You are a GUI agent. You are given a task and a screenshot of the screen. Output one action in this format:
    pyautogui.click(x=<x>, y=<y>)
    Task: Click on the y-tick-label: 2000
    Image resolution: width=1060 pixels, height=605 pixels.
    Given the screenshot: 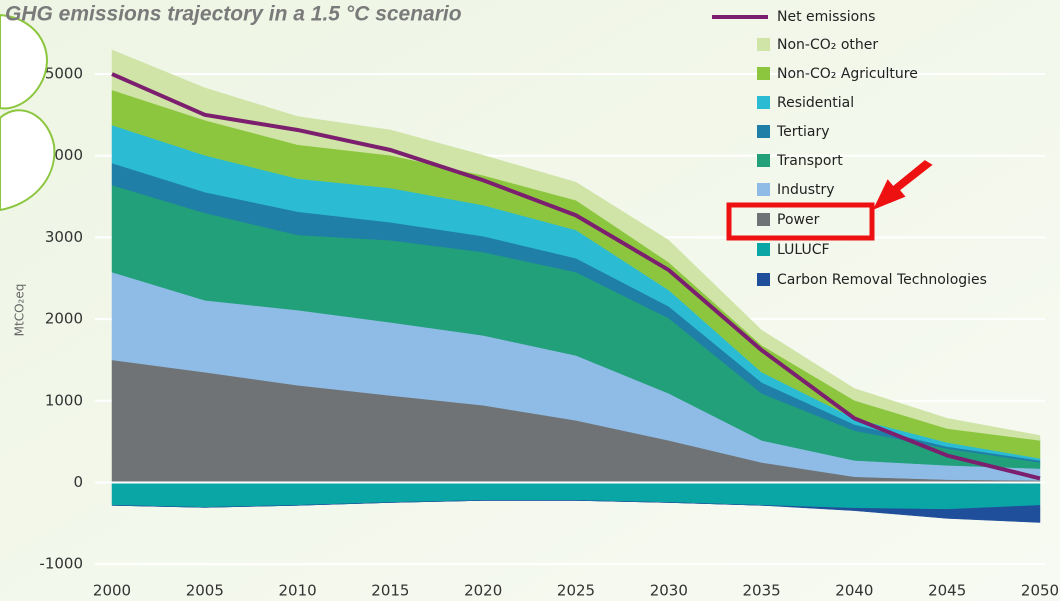 What is the action you would take?
    pyautogui.click(x=64, y=319)
    